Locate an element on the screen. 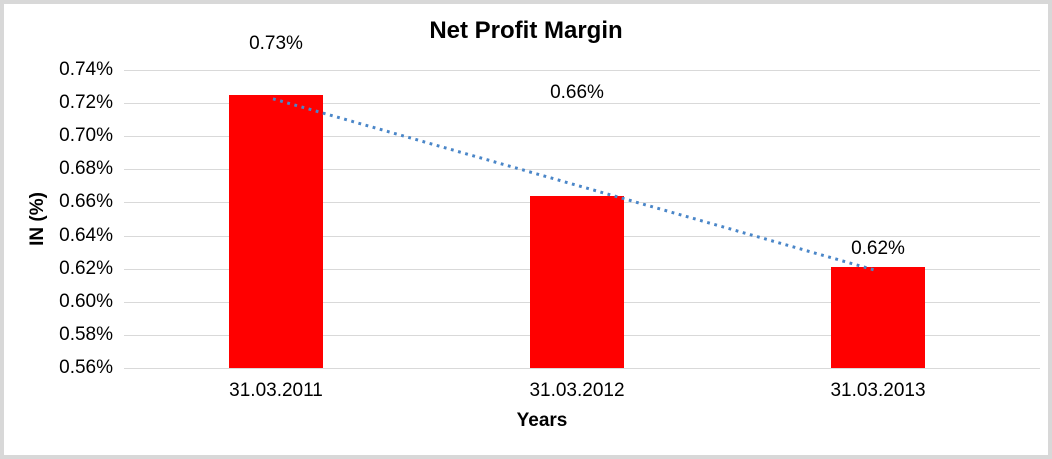  x-axis-tick-label: 31.03.2011 is located at coordinates (276, 390).